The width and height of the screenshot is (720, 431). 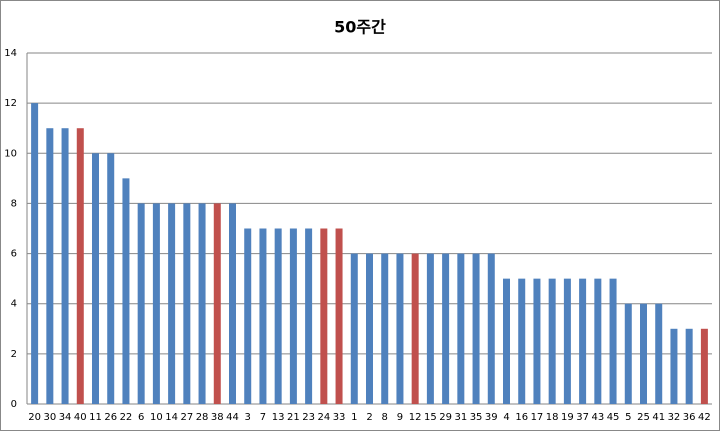 I want to click on x-tick-label: 23, so click(x=308, y=417).